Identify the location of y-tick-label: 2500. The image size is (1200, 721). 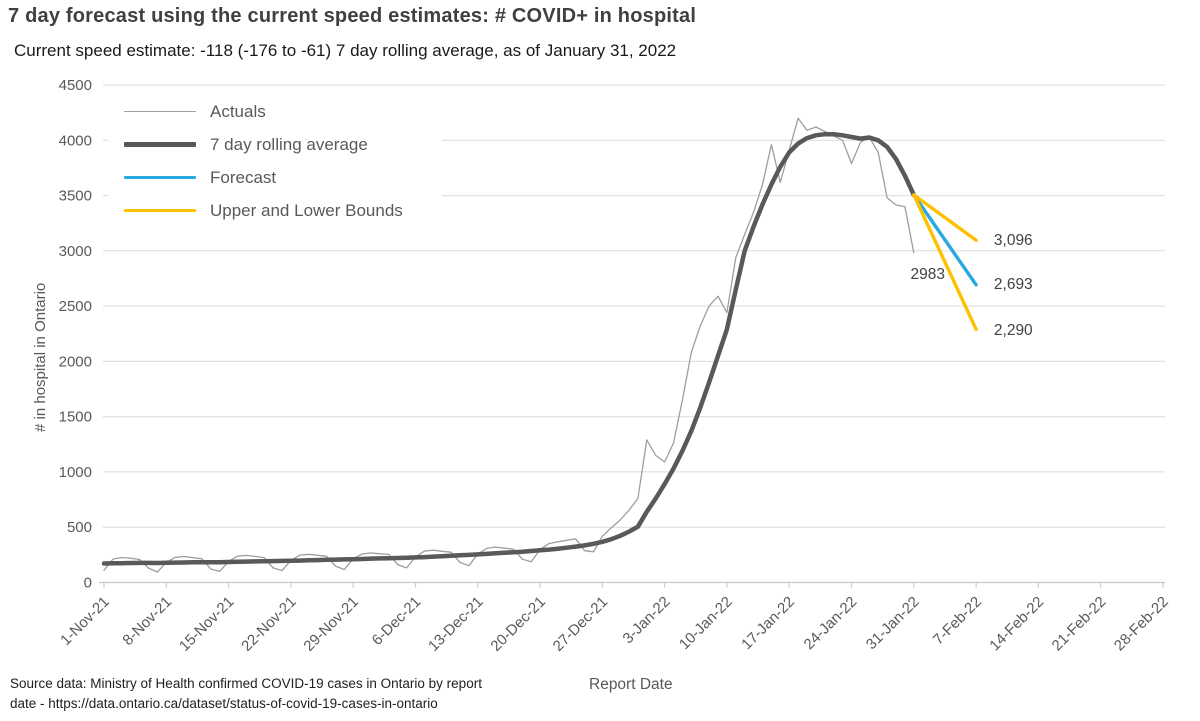
(75, 306).